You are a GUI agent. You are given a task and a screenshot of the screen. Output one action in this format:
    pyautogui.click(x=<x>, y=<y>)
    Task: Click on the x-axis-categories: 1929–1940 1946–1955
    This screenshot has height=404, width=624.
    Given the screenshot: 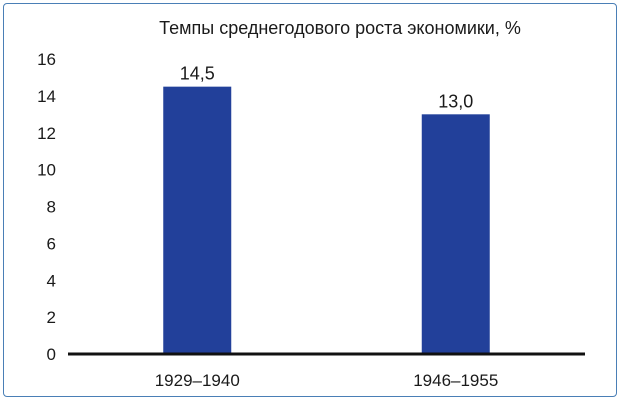 What is the action you would take?
    pyautogui.click(x=327, y=380)
    